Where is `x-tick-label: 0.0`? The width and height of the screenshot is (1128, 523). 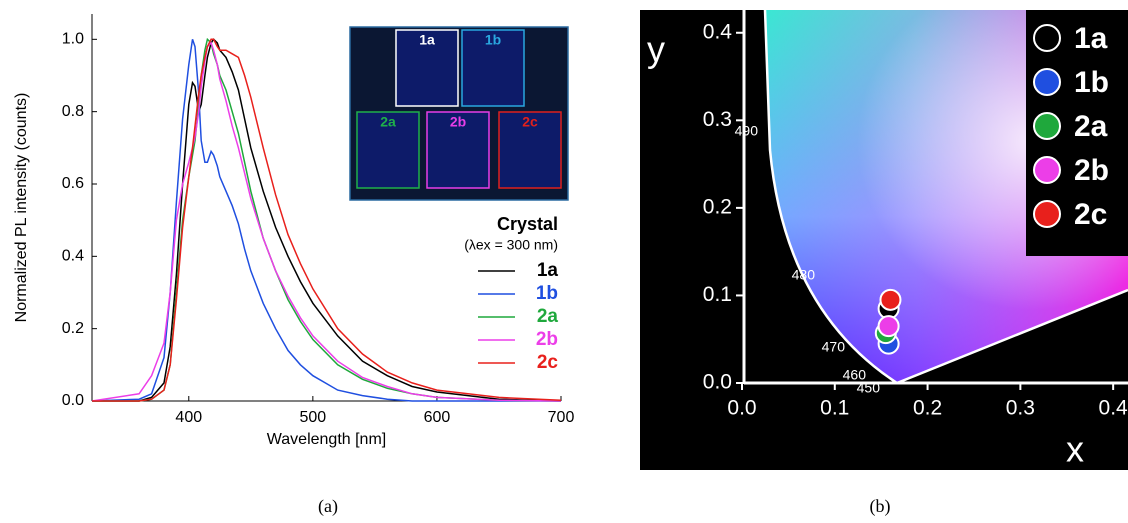 x-tick-label: 0.0 is located at coordinates (741, 408).